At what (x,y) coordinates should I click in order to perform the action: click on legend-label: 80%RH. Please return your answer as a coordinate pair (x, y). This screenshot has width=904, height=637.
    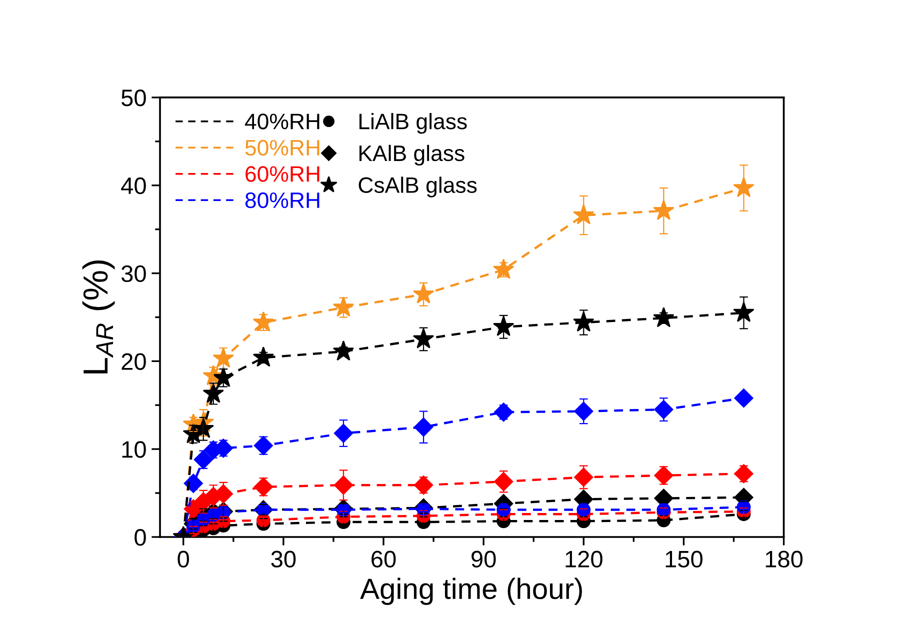
    Looking at the image, I should click on (282, 200).